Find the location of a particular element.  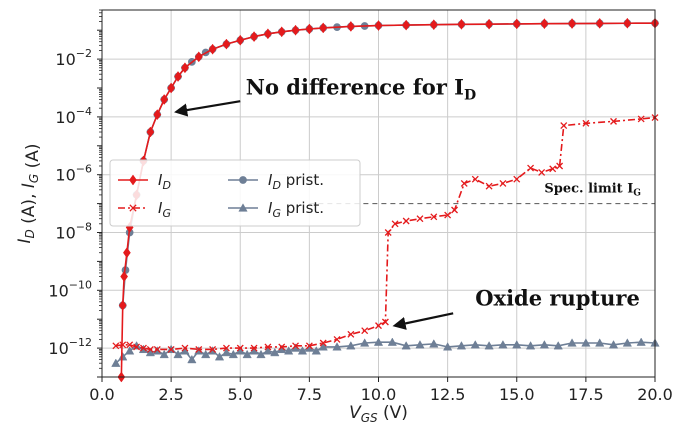

annotation-text: No difference for ID is located at coordinates (361, 88).